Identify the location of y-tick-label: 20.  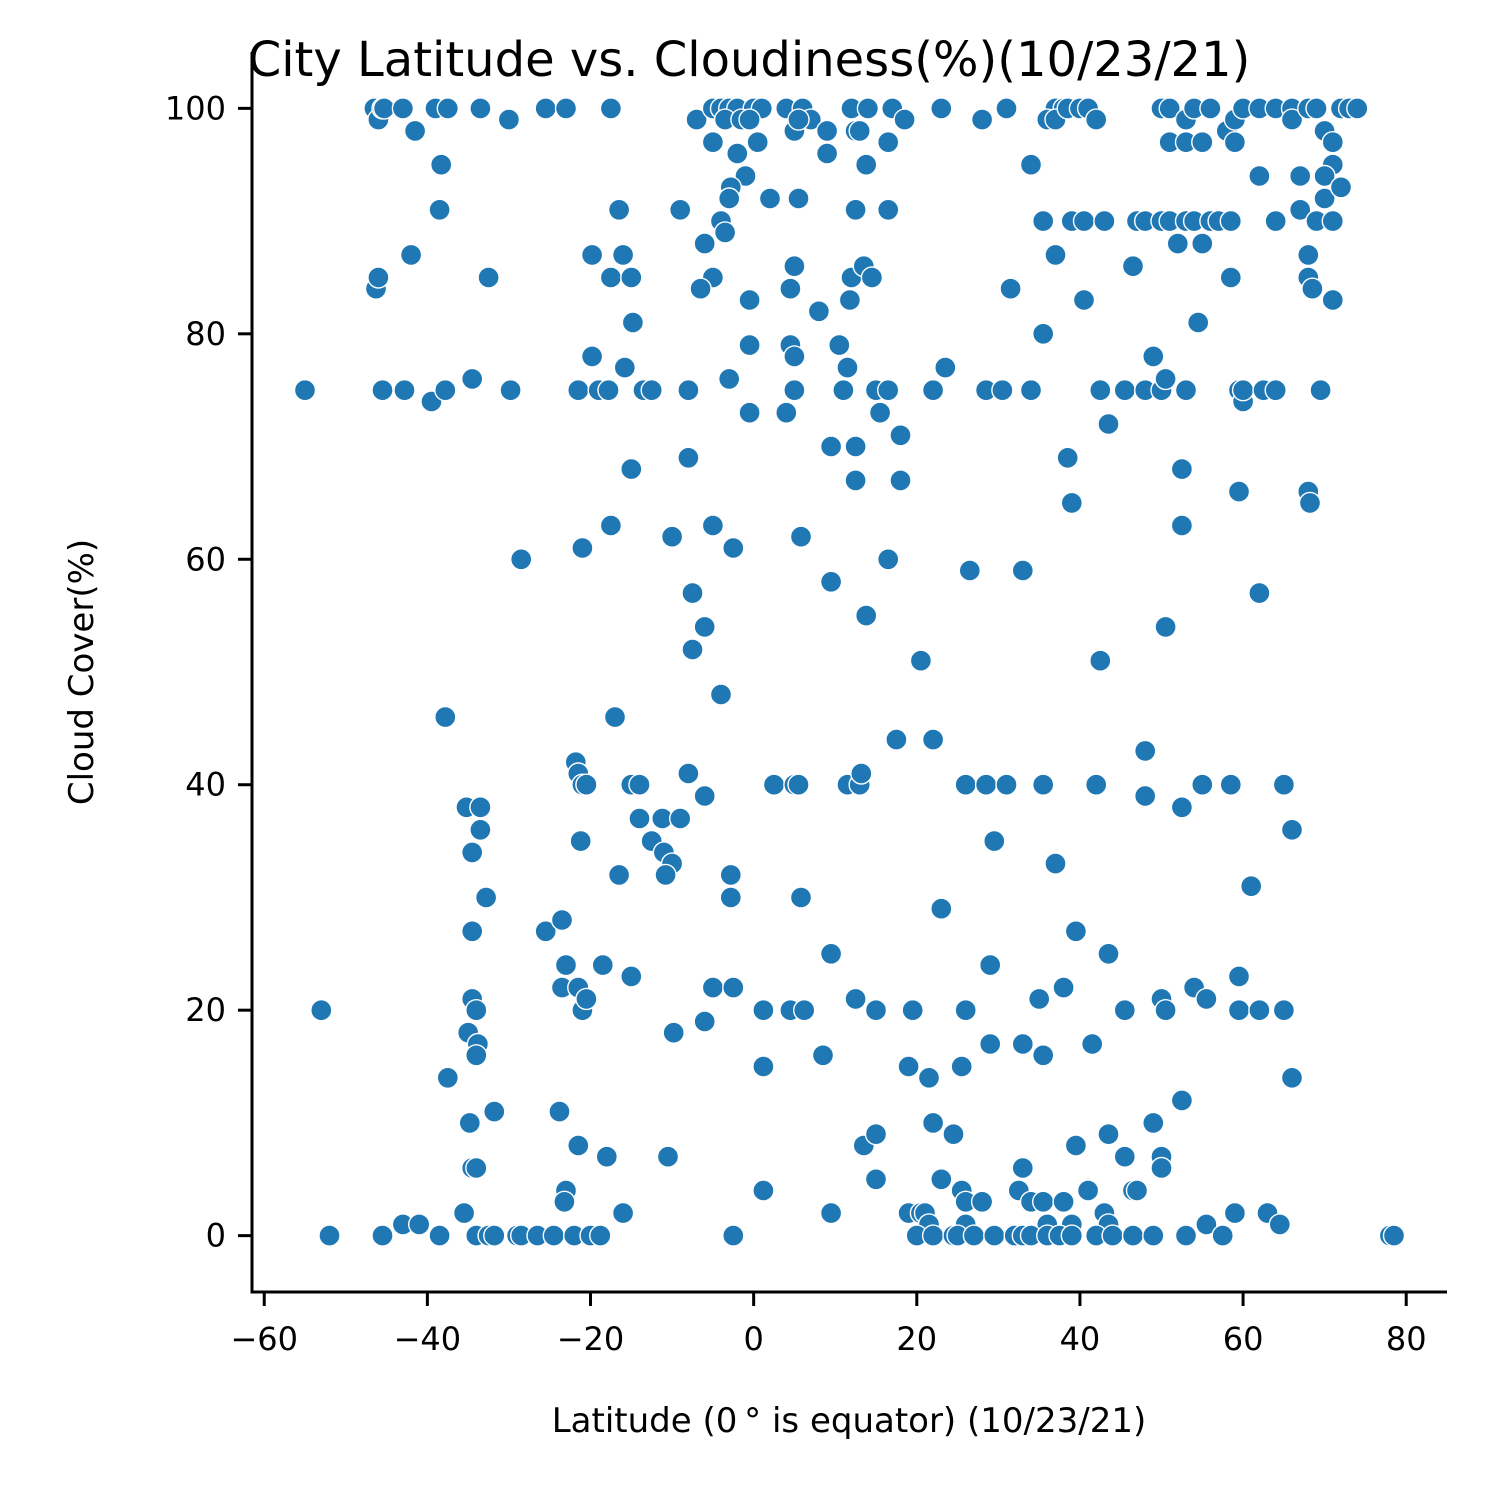
(205, 1010).